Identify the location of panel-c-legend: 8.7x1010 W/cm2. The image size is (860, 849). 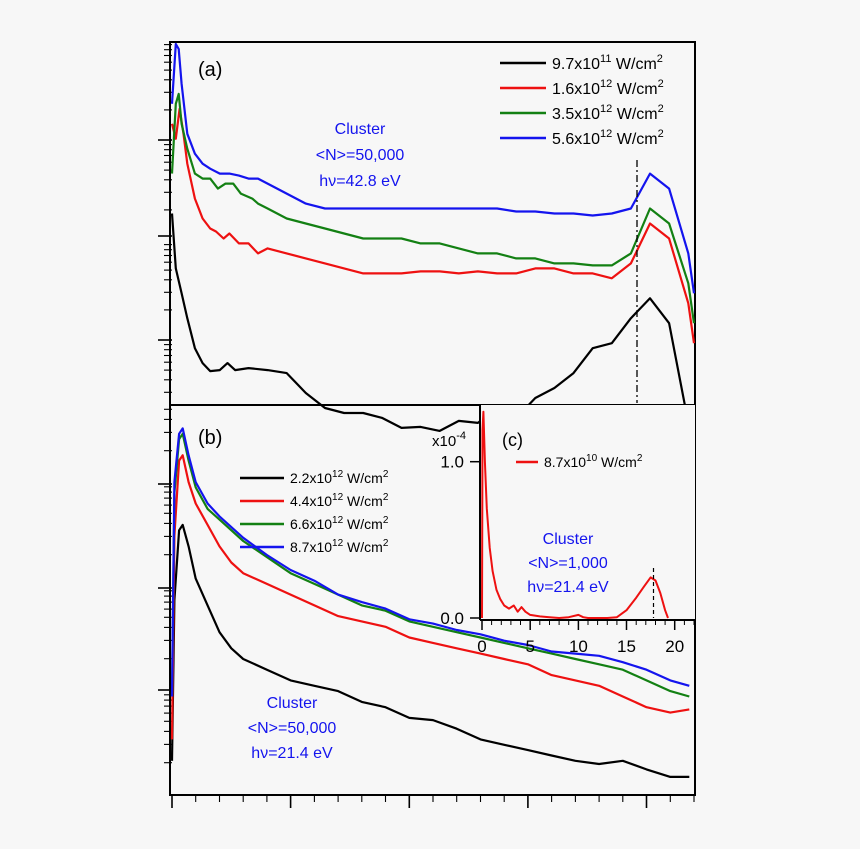
(579, 461).